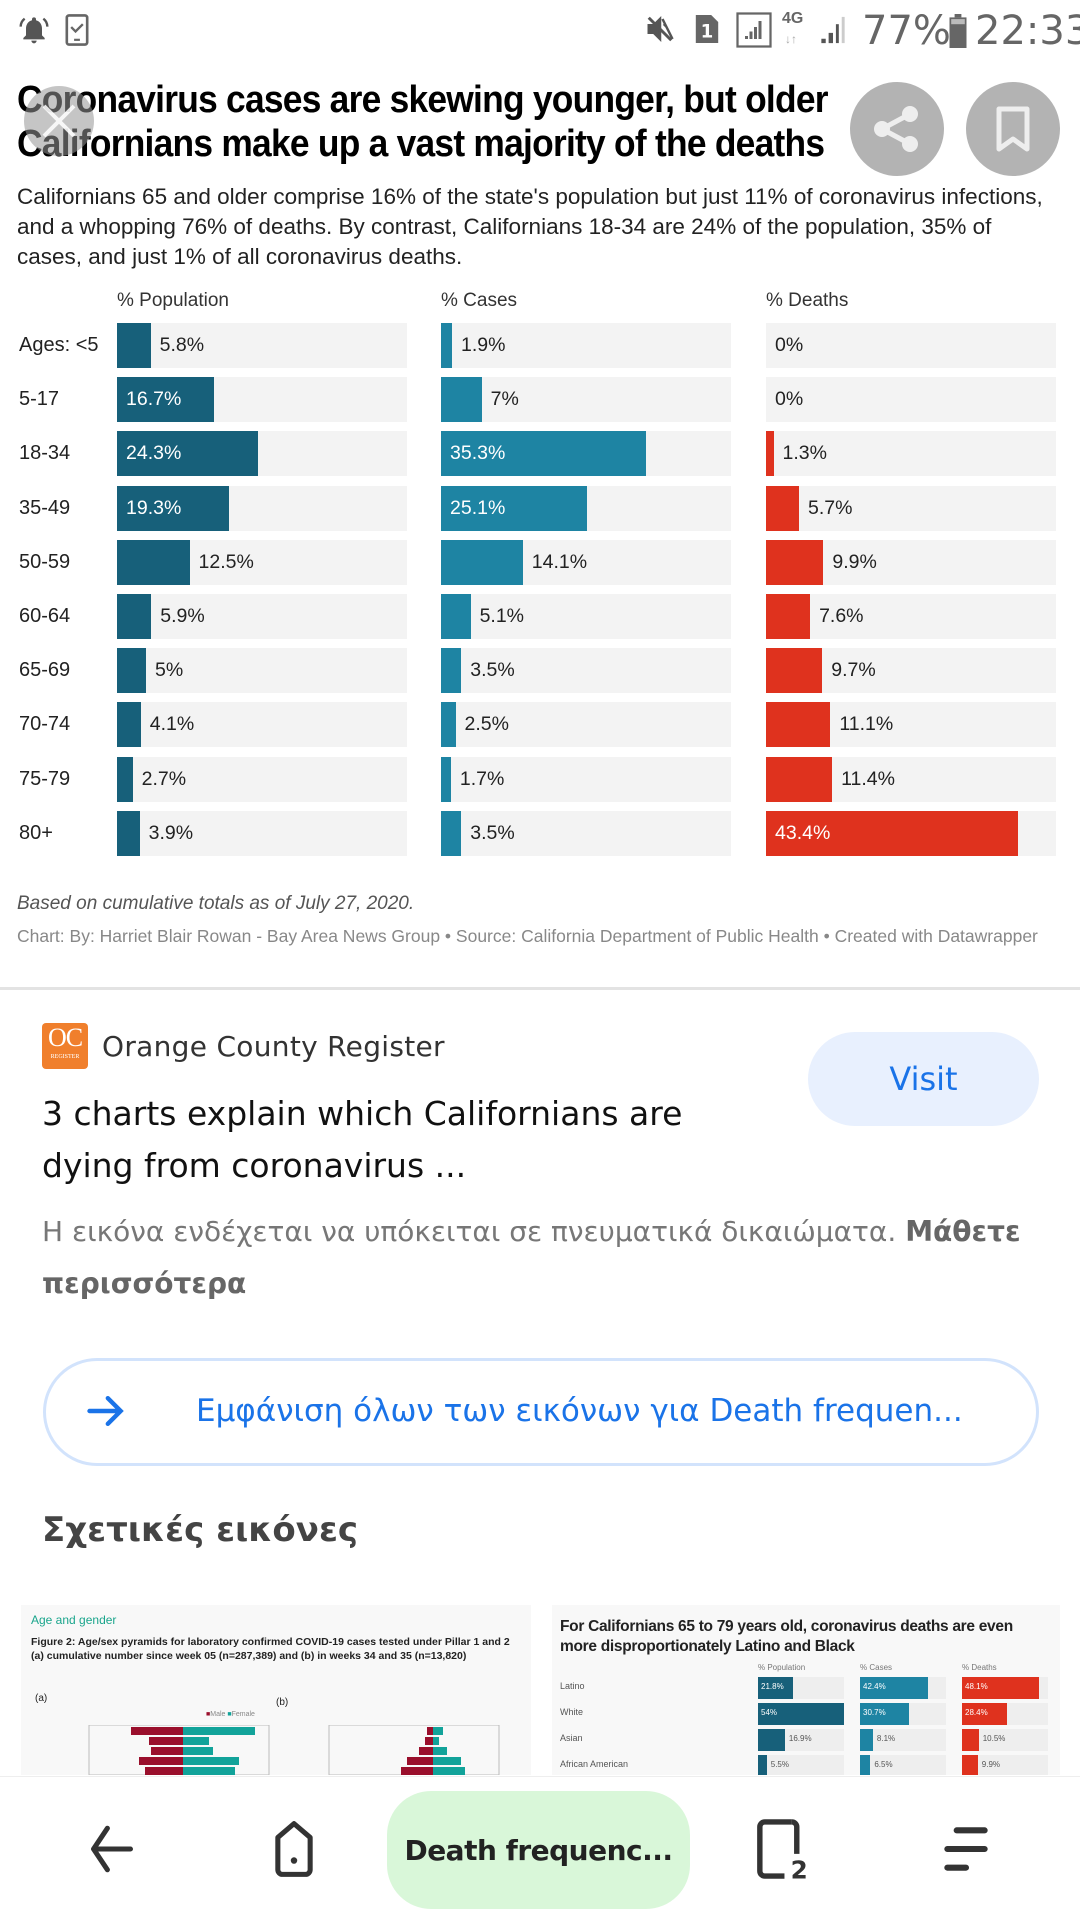  I want to click on bar-value-label: 1.3%, so click(804, 453).